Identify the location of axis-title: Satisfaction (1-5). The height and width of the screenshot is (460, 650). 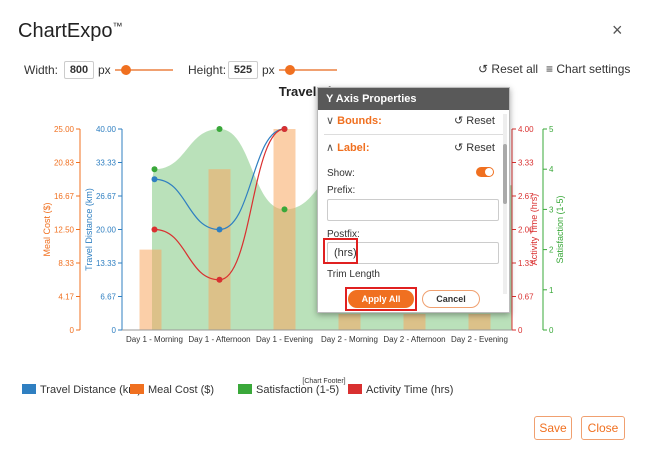
(560, 229).